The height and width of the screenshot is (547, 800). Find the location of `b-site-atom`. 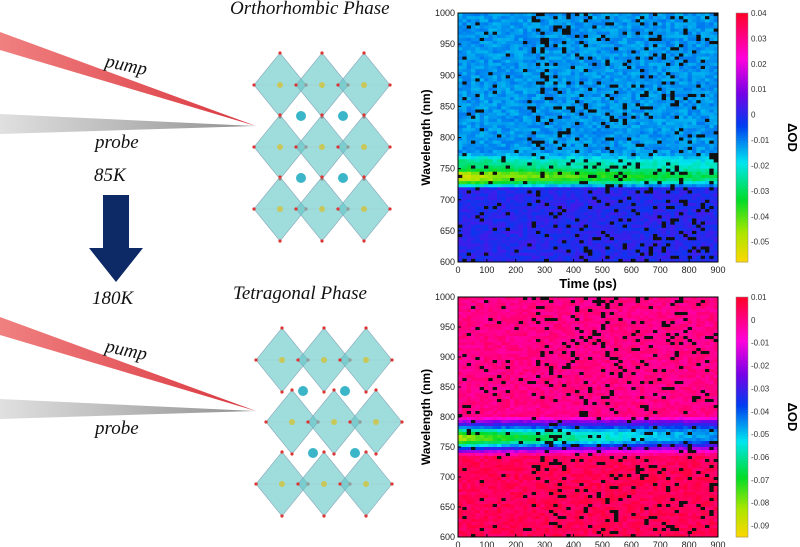

b-site-atom is located at coordinates (366, 484).